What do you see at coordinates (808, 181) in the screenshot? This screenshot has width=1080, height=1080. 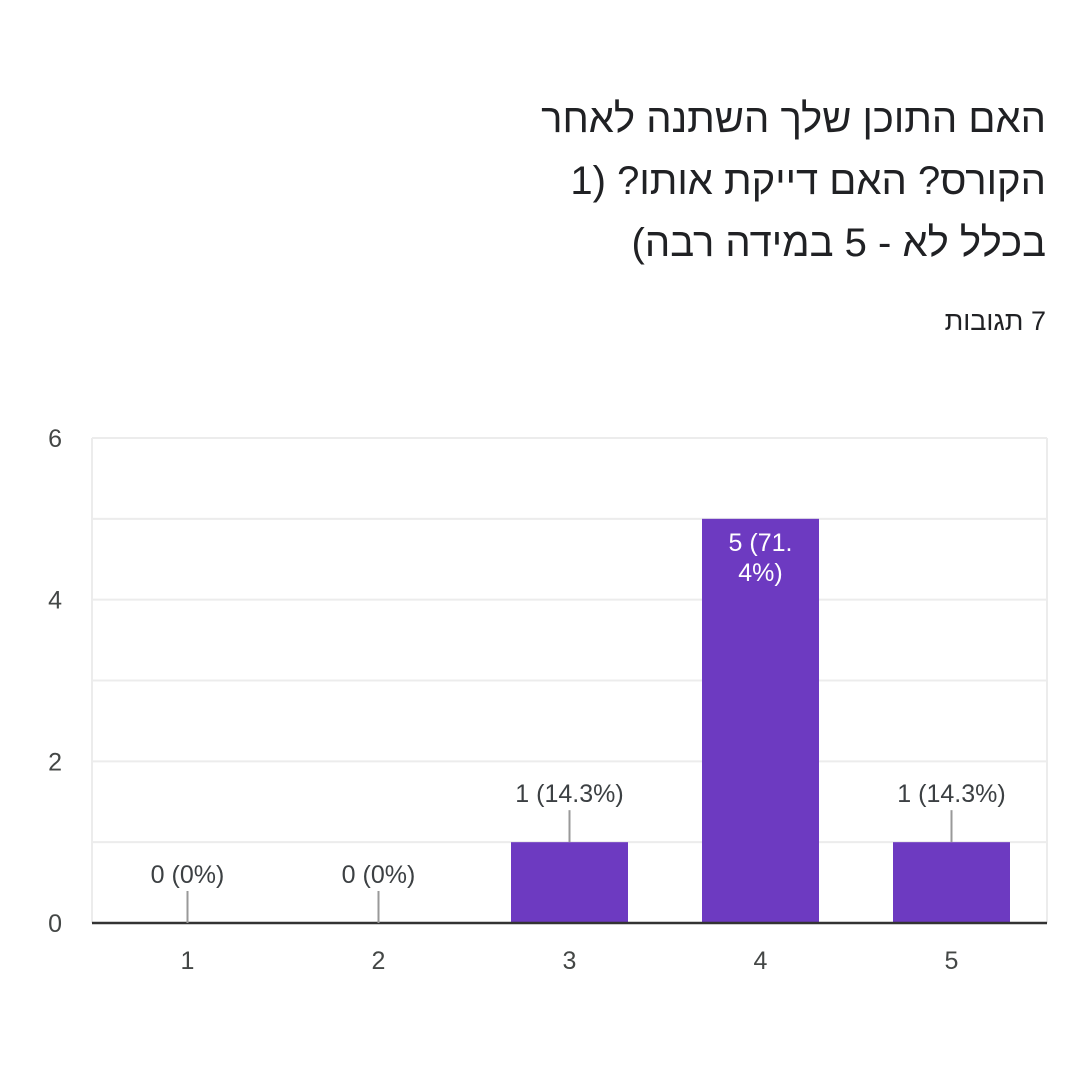 I see `question-title-line: הקורס? האם דייקת אותו? (1` at bounding box center [808, 181].